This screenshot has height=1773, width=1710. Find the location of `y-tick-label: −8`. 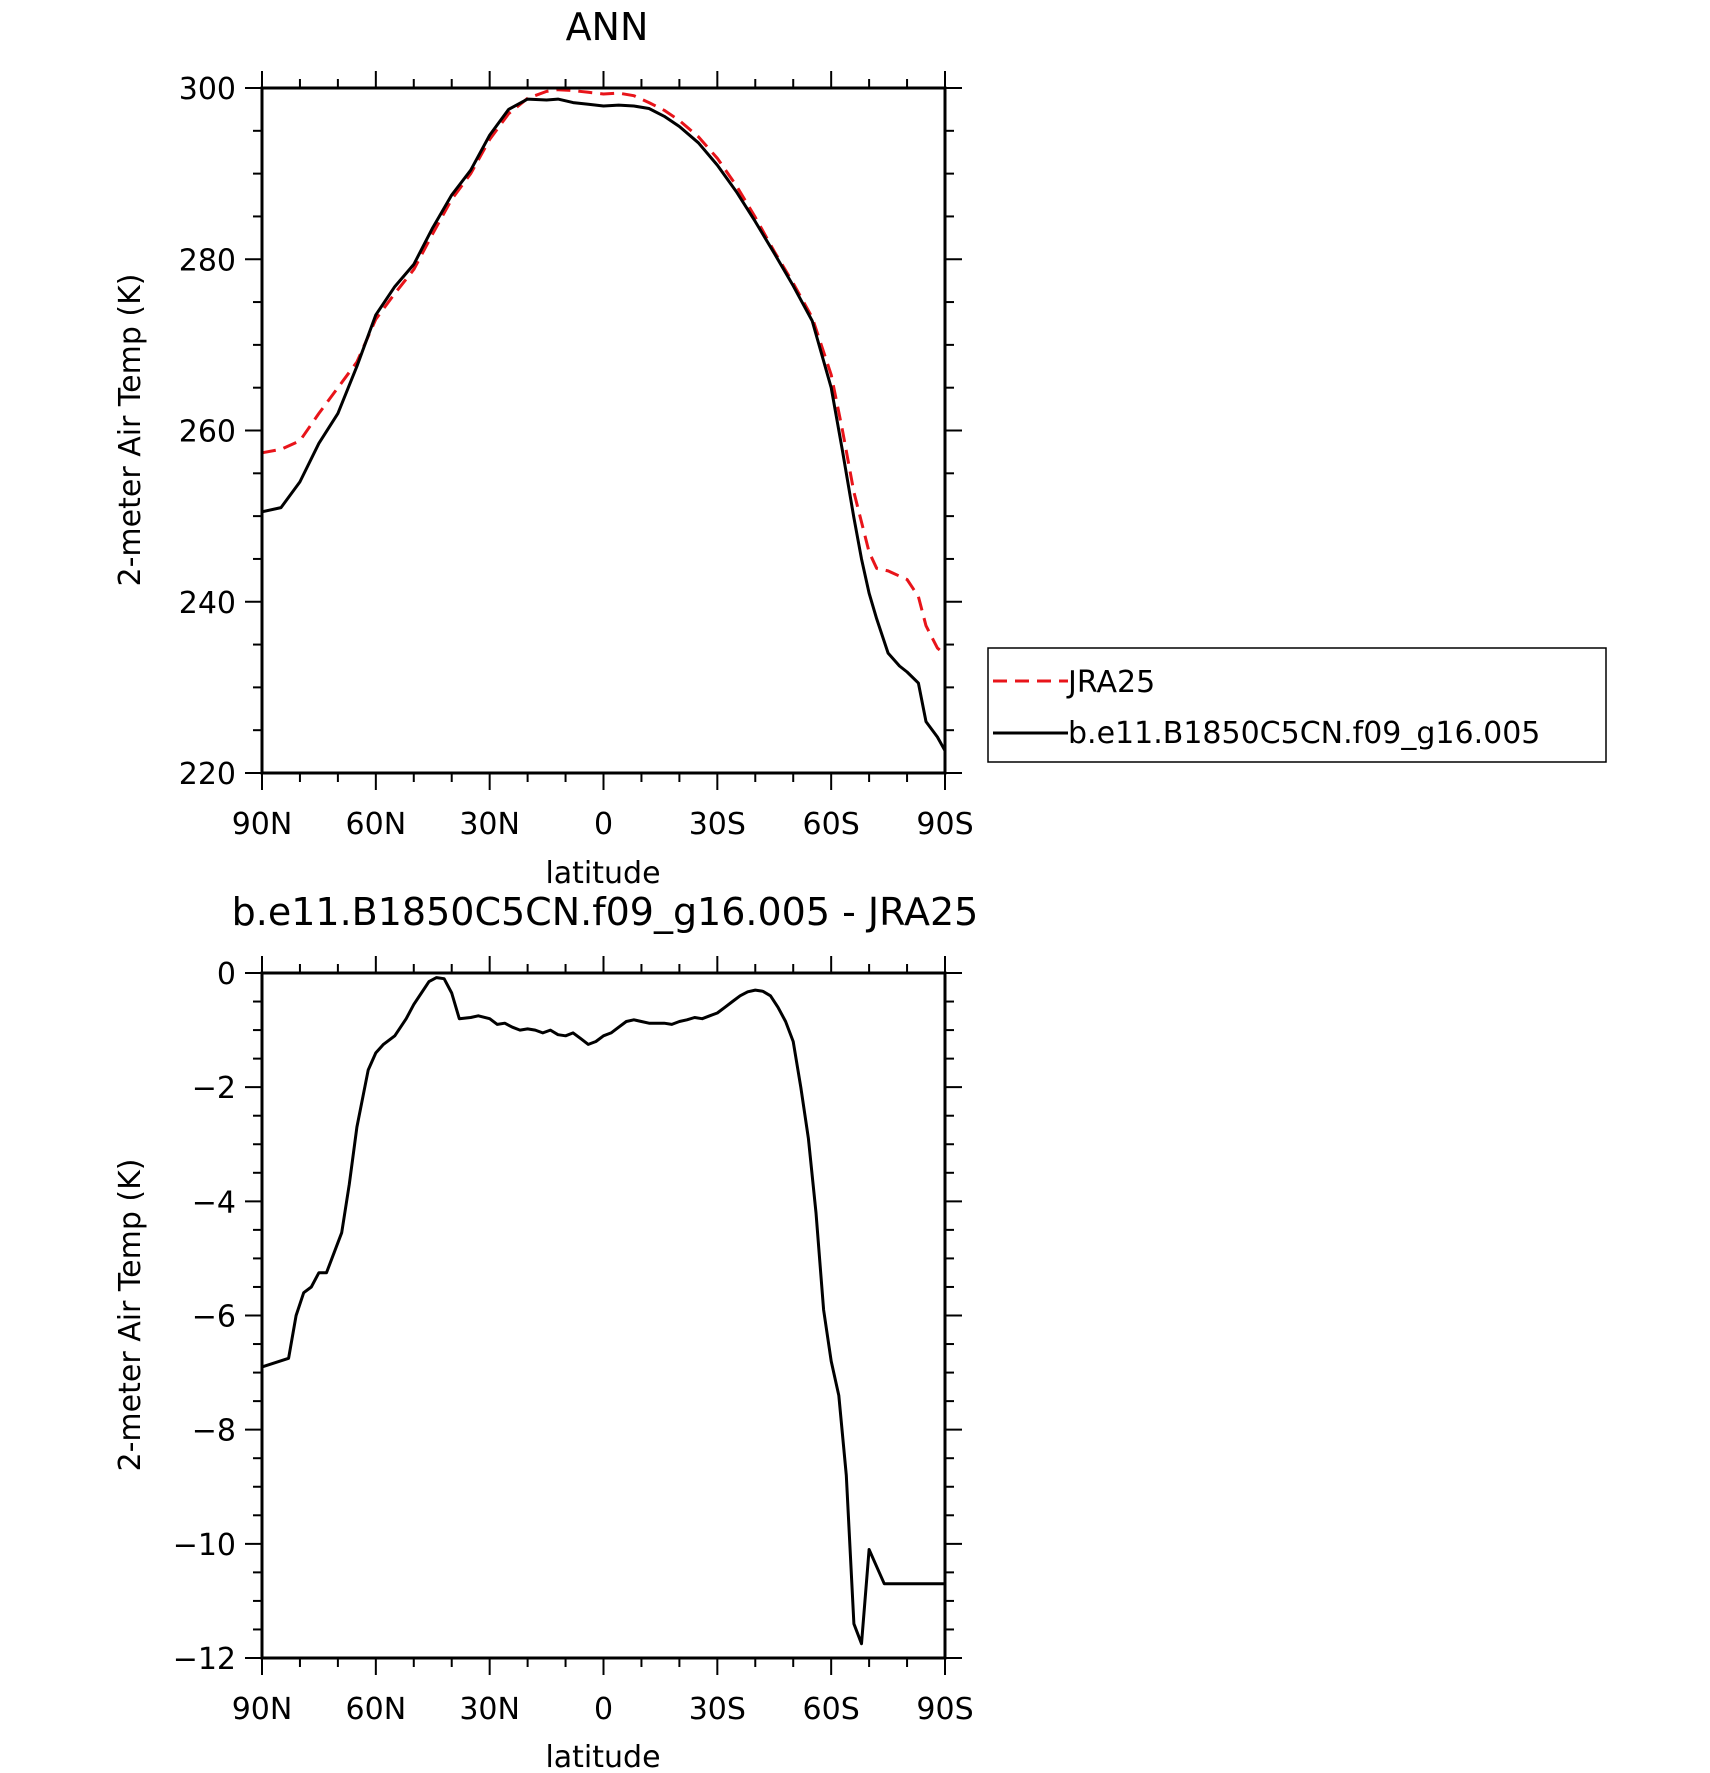

y-tick-label: −8 is located at coordinates (214, 1431).